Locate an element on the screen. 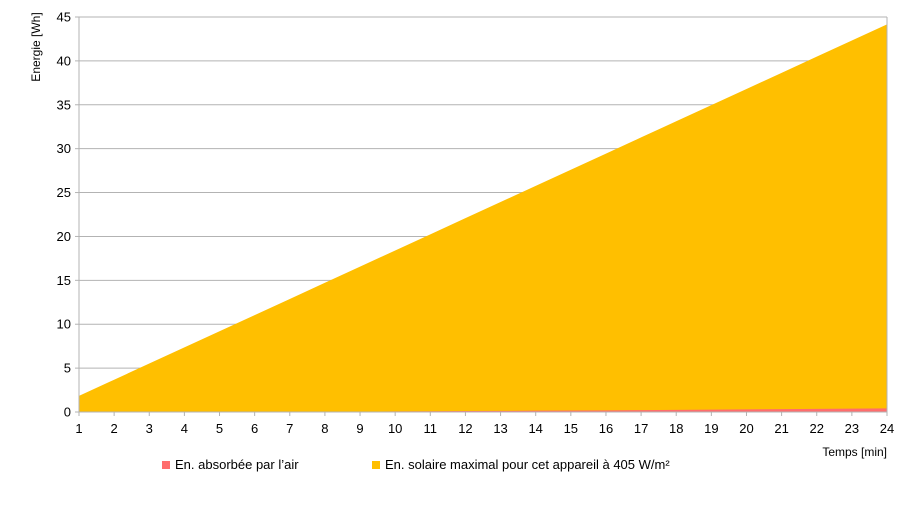 This screenshot has width=913, height=514. legend-swatch-air is located at coordinates (166, 464).